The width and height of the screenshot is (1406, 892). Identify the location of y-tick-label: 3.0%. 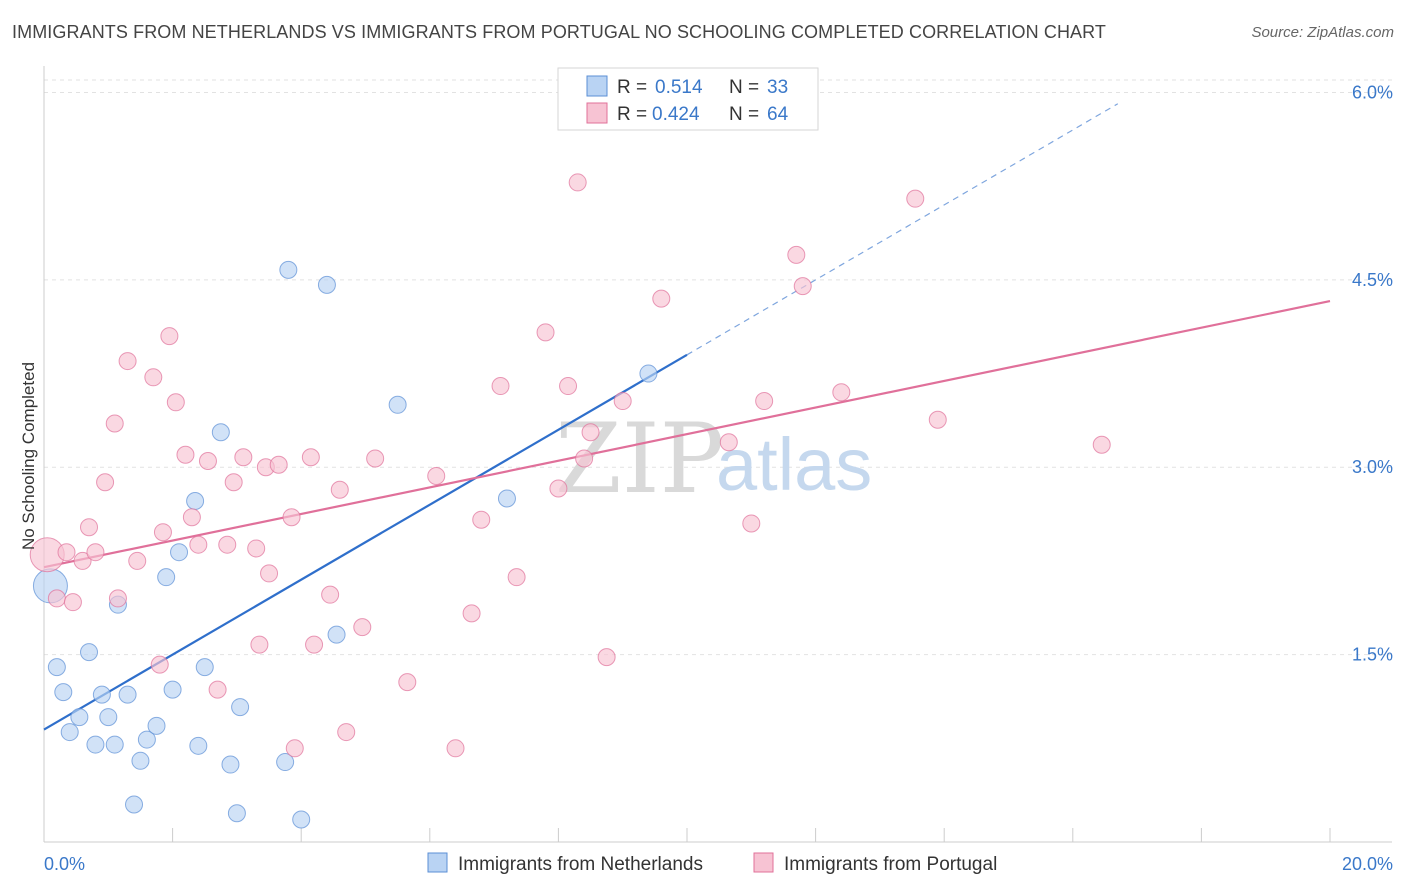
(1372, 467).